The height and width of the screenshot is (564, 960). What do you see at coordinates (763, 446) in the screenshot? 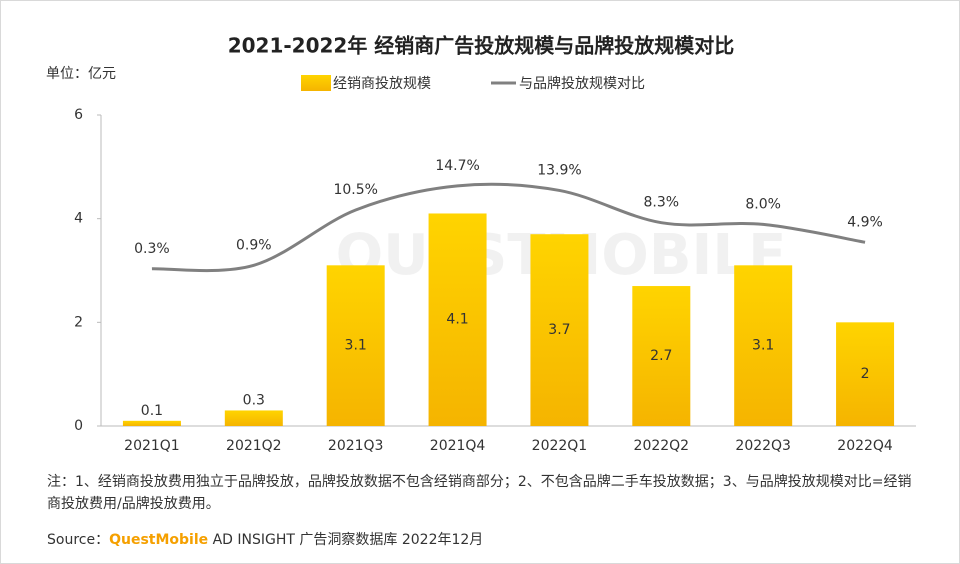
I see `x-tick-label: 2022Q3` at bounding box center [763, 446].